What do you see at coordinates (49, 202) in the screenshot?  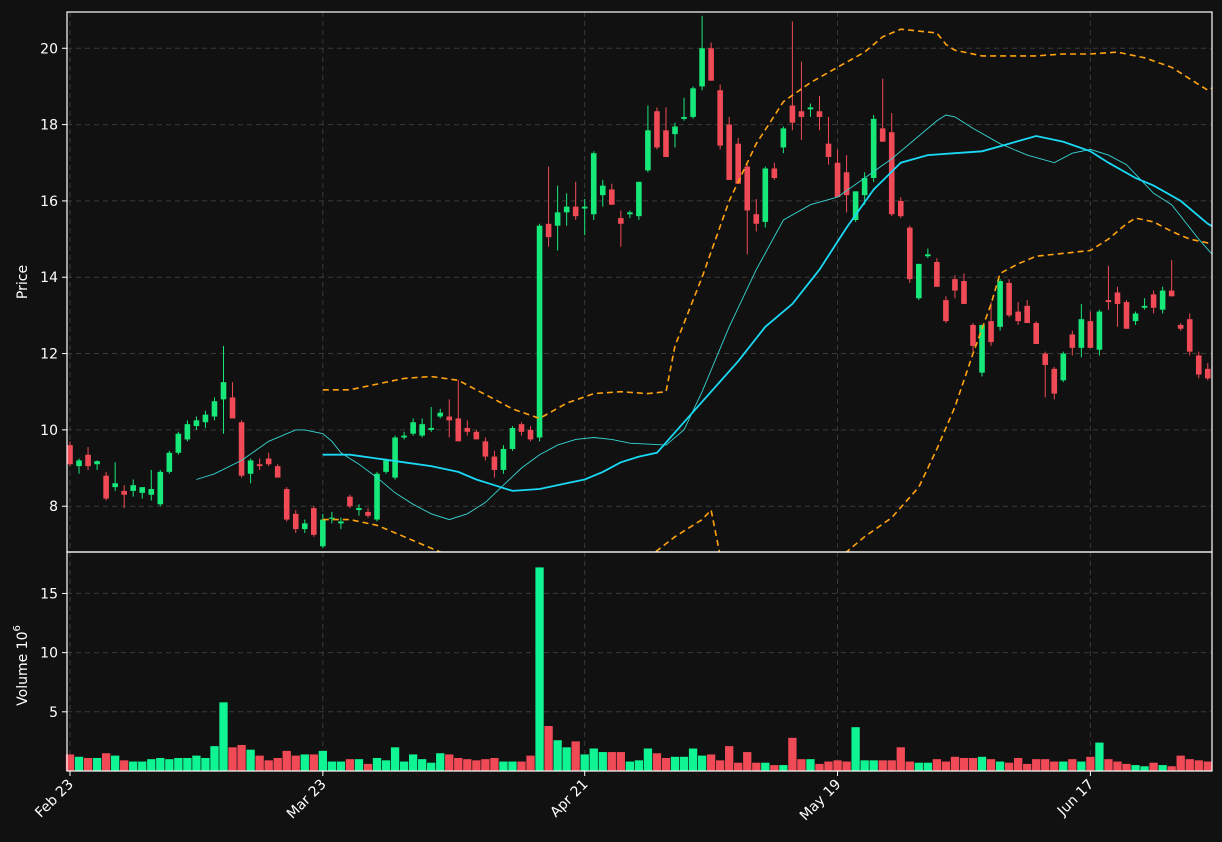 I see `price-tick-label: 16` at bounding box center [49, 202].